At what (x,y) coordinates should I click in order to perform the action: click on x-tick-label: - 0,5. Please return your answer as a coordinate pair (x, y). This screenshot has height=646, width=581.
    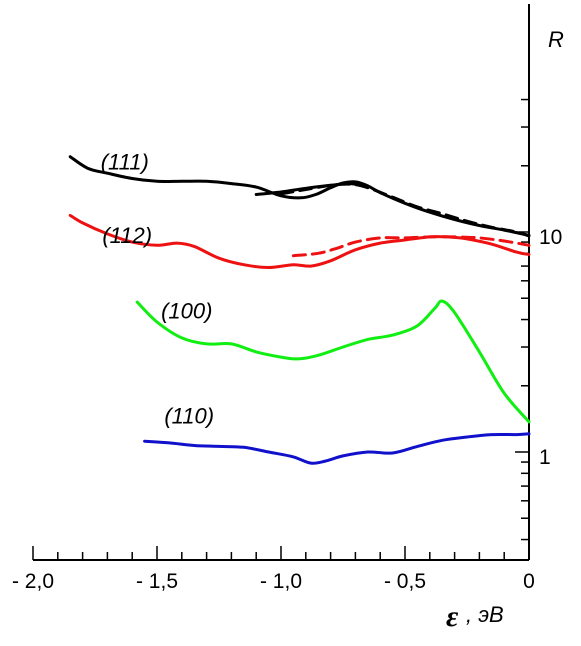
    Looking at the image, I should click on (405, 581).